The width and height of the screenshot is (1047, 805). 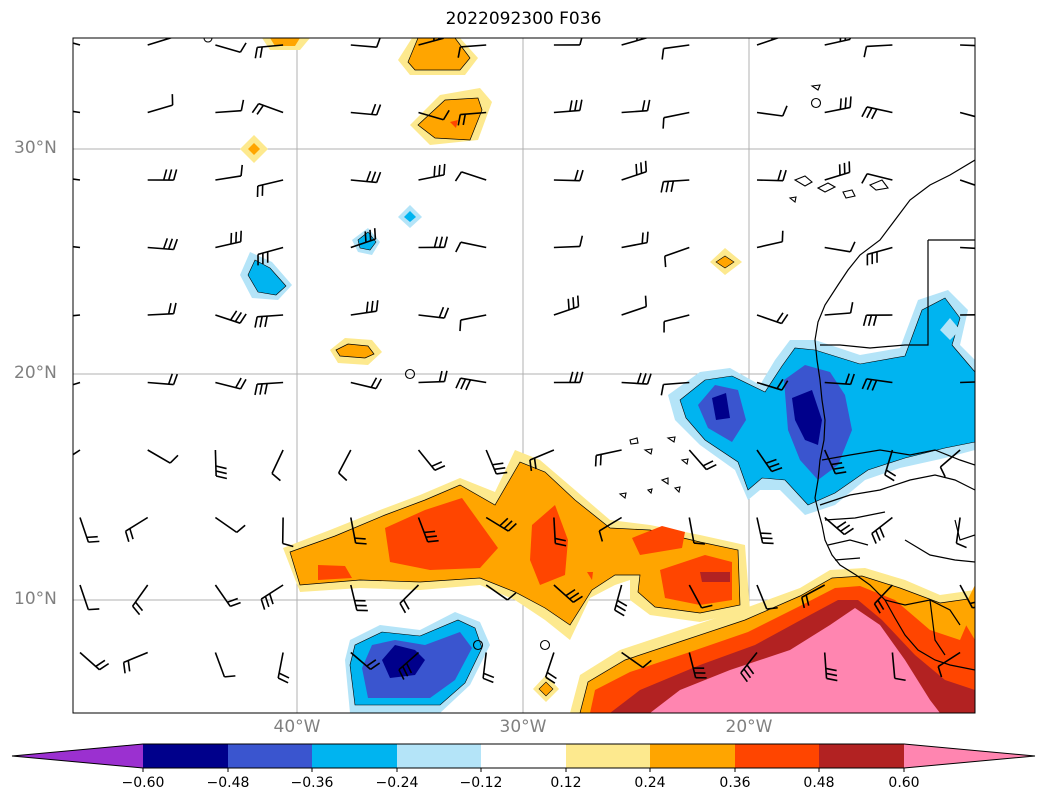 I want to click on coastline-africa, so click(x=894, y=415).